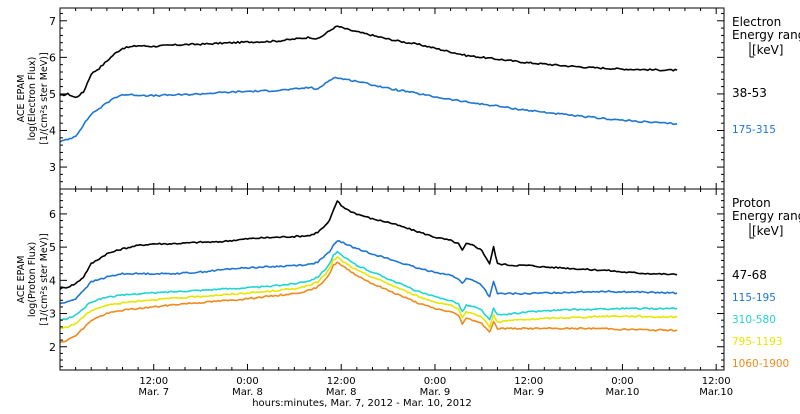 The height and width of the screenshot is (414, 800). Describe the element at coordinates (754, 320) in the screenshot. I see `legend-entry-310-580: 310-580` at that location.